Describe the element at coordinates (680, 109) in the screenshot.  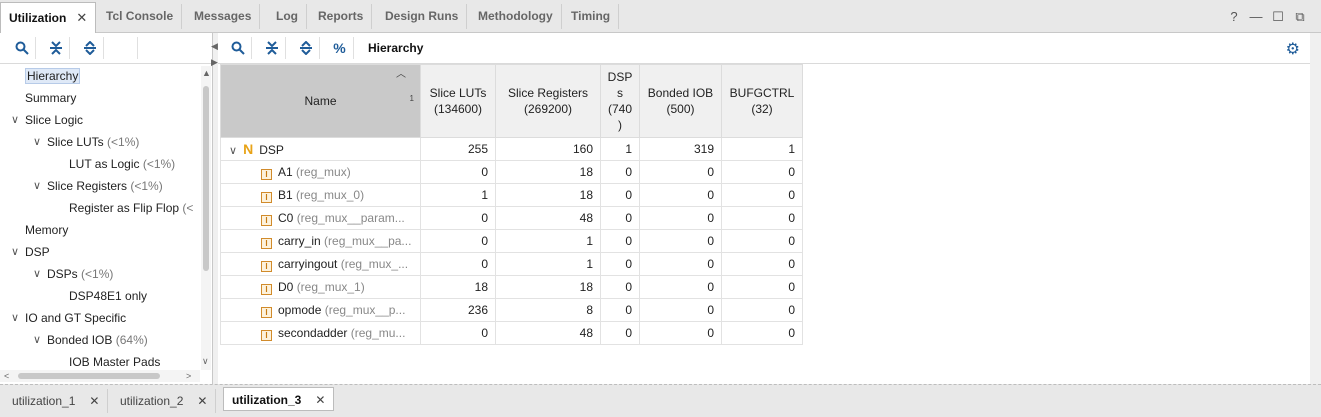
I see `header-capacity: (500)` at that location.